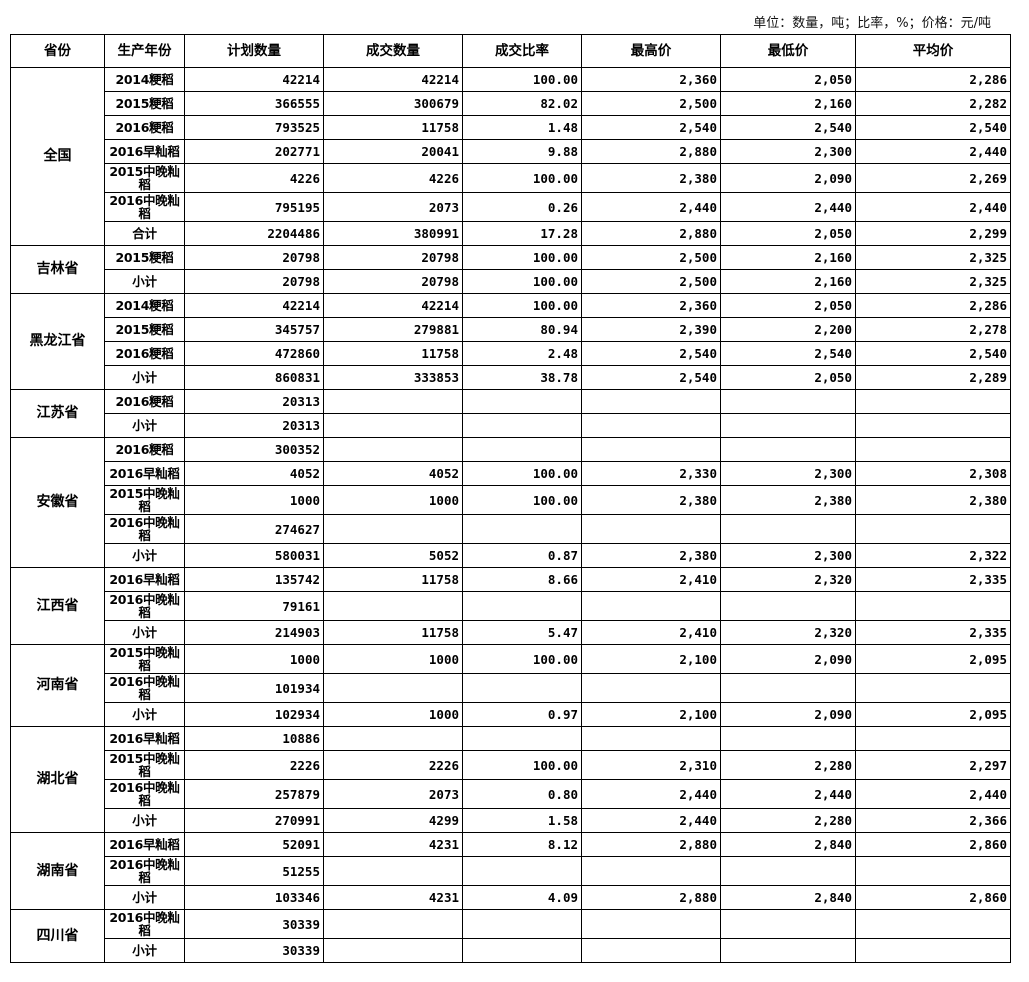  Describe the element at coordinates (511, 329) in the screenshot. I see `table-row: 2015粳稻 345757 279881 80.94 2,390 2,200 2,278` at that location.